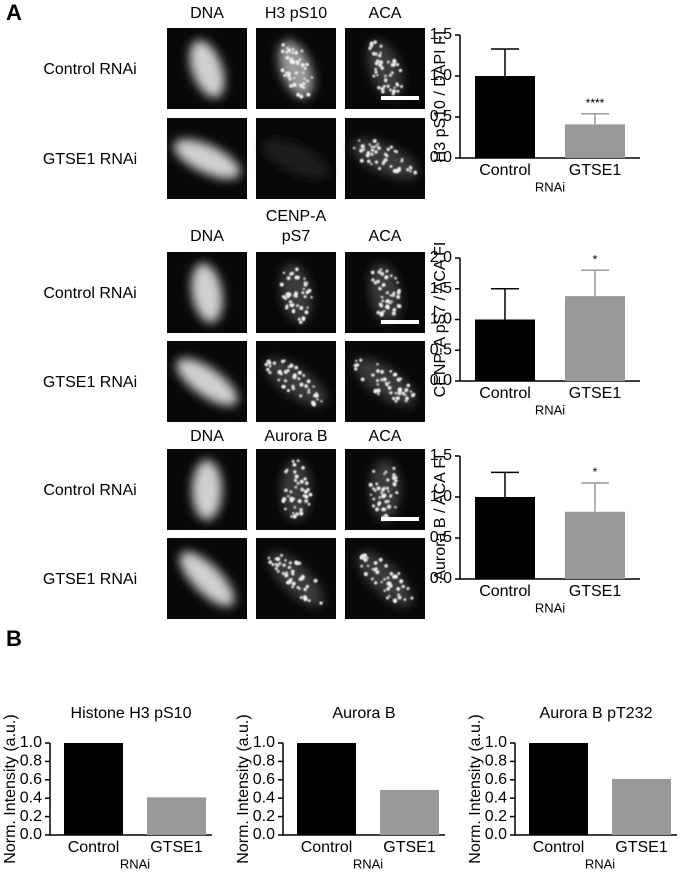 This screenshot has width=696, height=882. What do you see at coordinates (385, 13) in the screenshot?
I see `column-label: ACA` at bounding box center [385, 13].